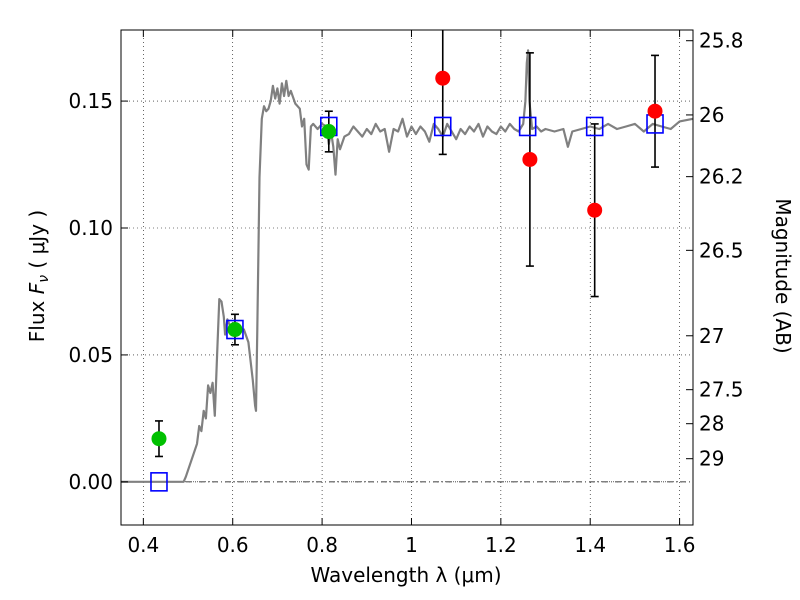 The width and height of the screenshot is (800, 600). Describe the element at coordinates (405, 575) in the screenshot. I see `x-axis-label: Wavelength λ (μm)` at that location.